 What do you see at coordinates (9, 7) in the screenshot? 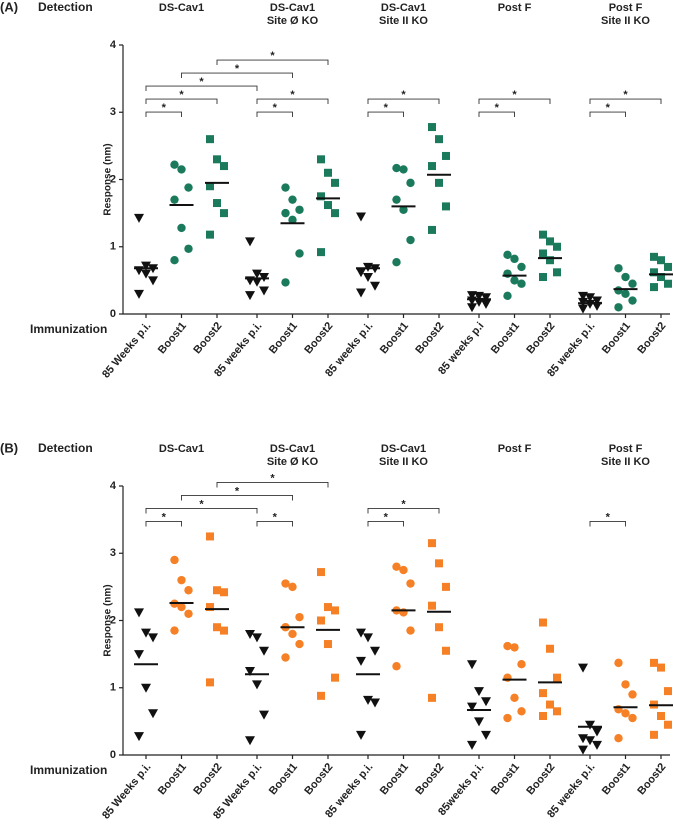
I see `panel-label: (A)` at bounding box center [9, 7].